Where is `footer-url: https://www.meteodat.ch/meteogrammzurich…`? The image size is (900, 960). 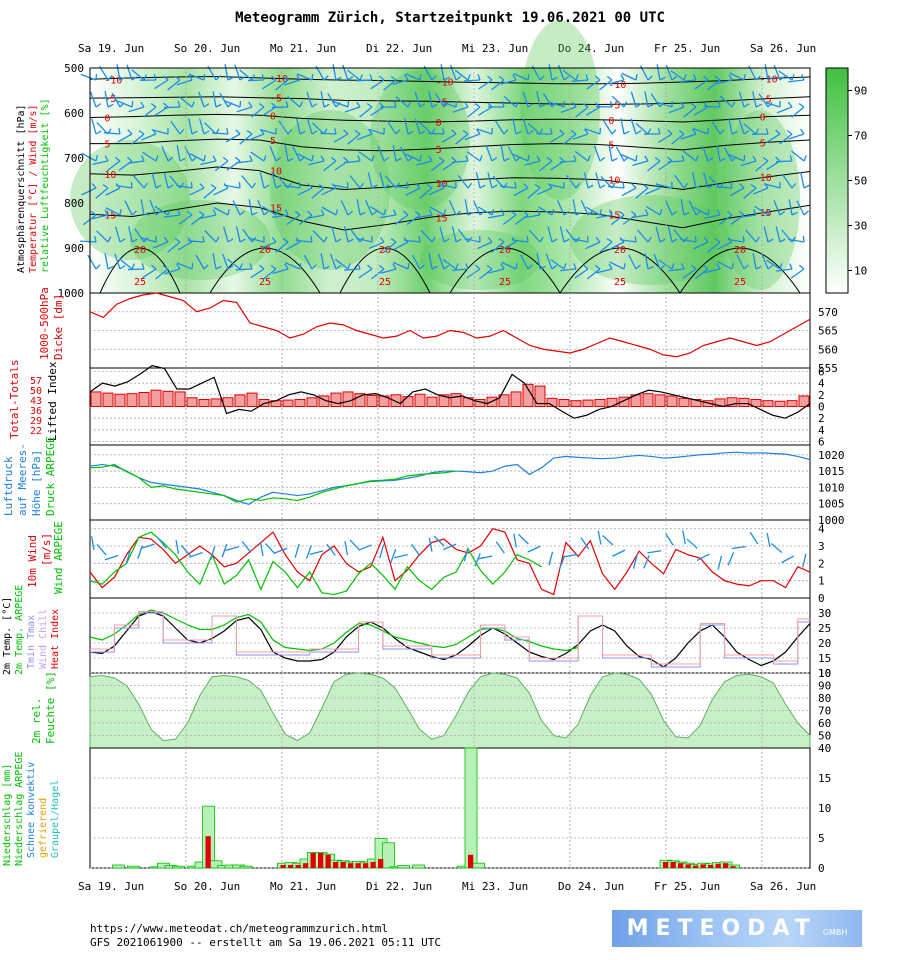 footer-url: https://www.meteodat.ch/meteogrammzurich… is located at coordinates (239, 928).